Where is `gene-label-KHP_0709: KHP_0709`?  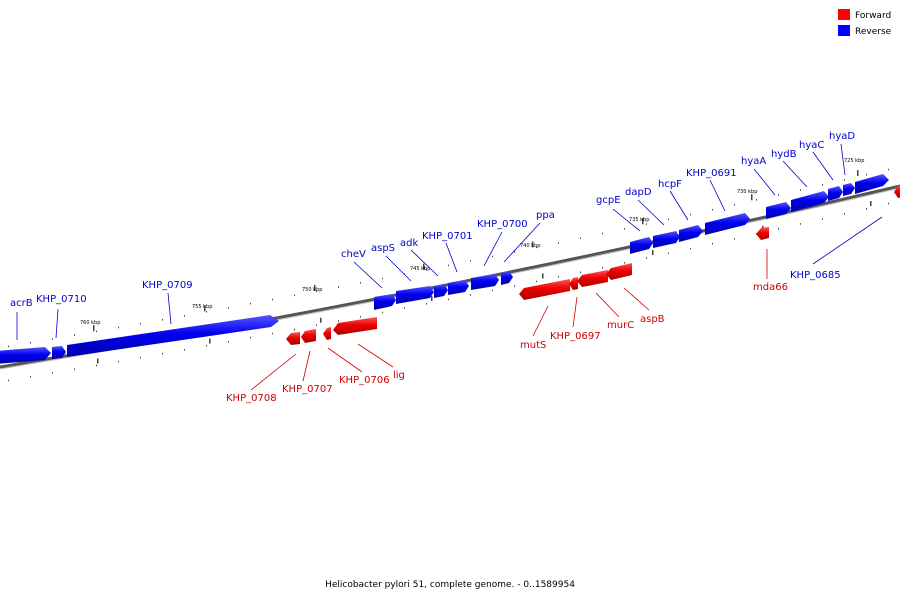 gene-label-KHP_0709: KHP_0709 is located at coordinates (167, 285).